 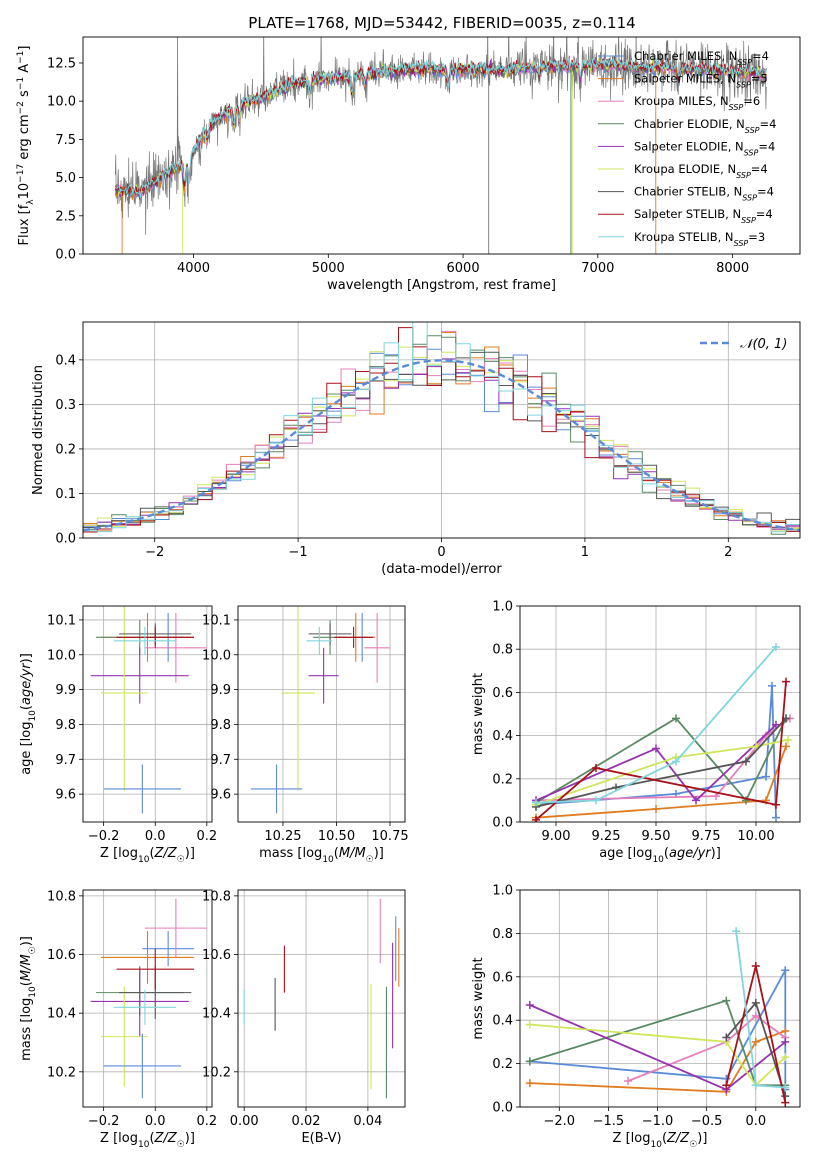 What do you see at coordinates (478, 998) in the screenshot?
I see `y-axis-label: mass weight` at bounding box center [478, 998].